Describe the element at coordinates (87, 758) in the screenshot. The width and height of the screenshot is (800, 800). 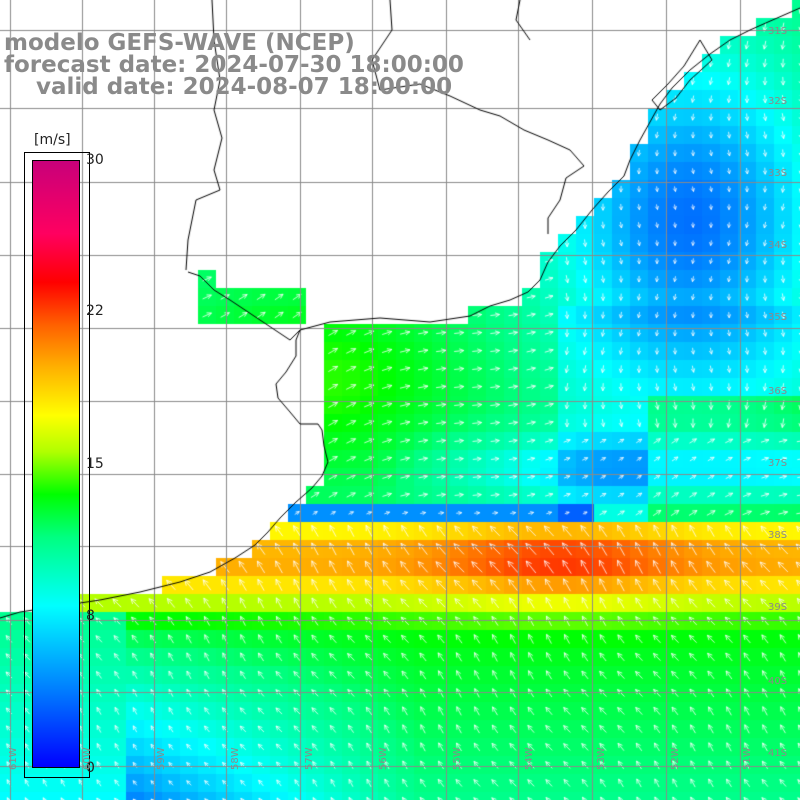
I see `lon-label: 60W` at that location.